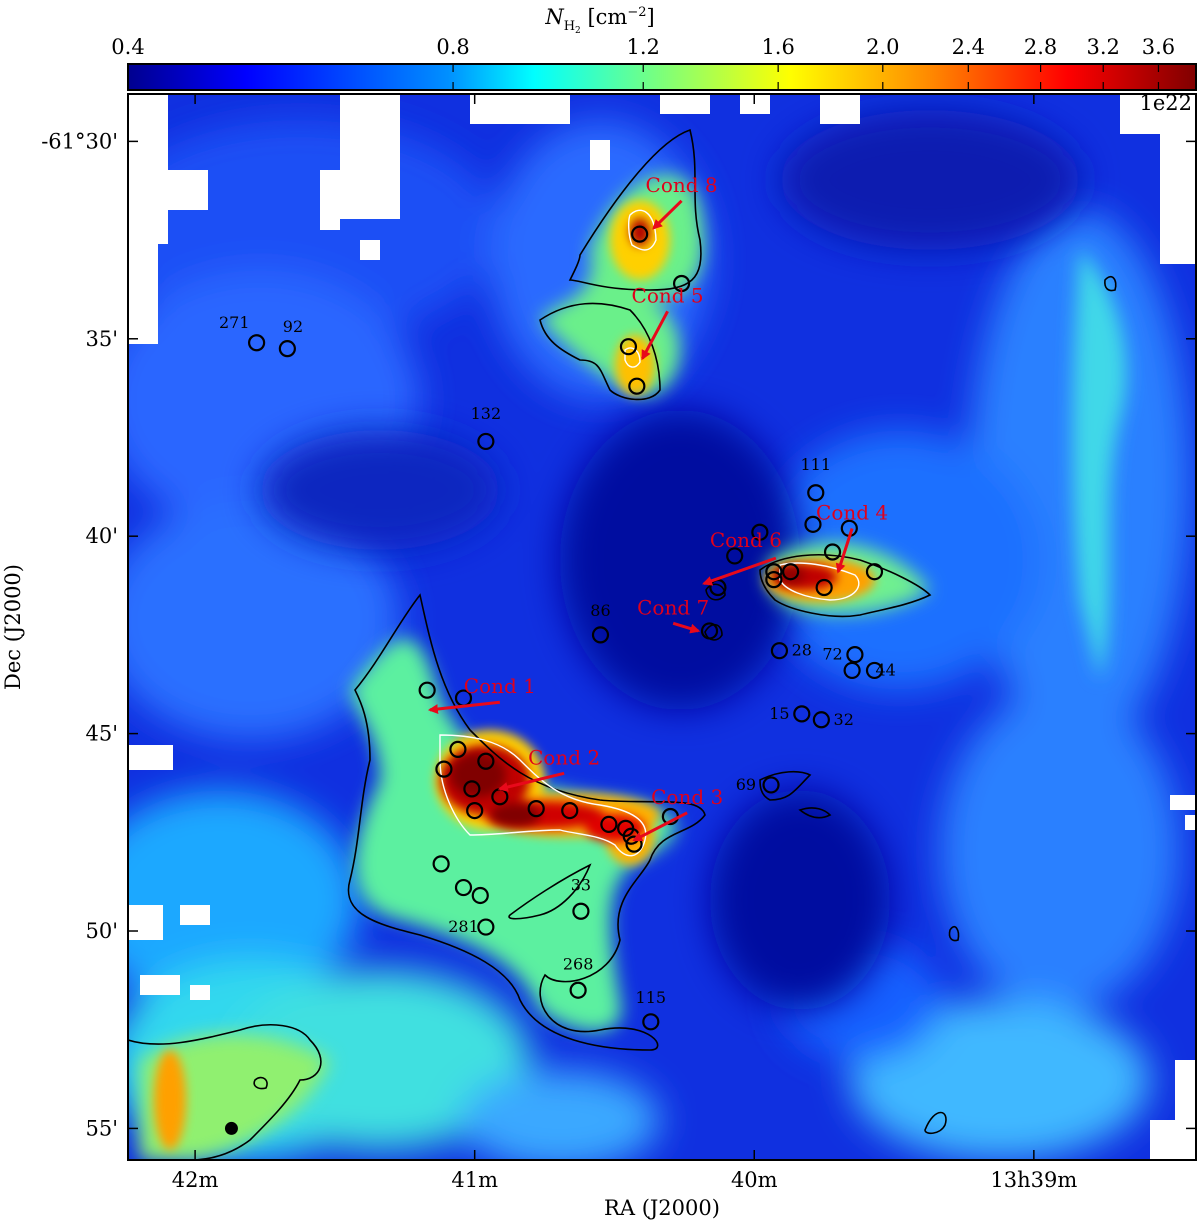 The width and height of the screenshot is (1200, 1226). Describe the element at coordinates (564, 757) in the screenshot. I see `condensation-label: Cond 2` at that location.